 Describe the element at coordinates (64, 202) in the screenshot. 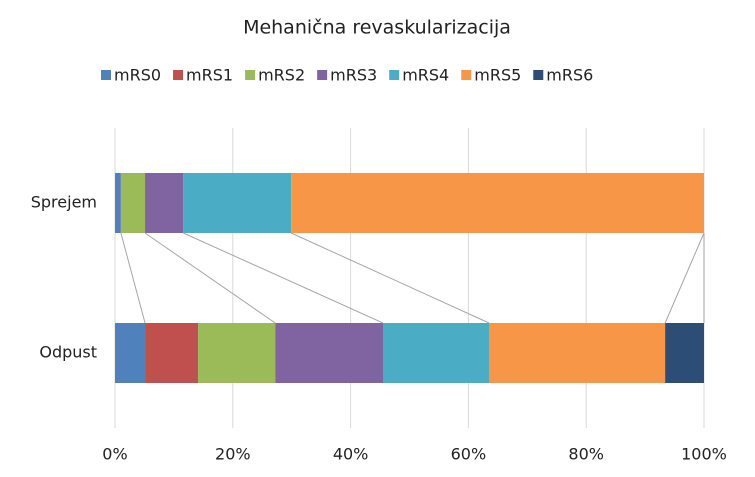

I see `y-tick-label: Sprejem` at that location.